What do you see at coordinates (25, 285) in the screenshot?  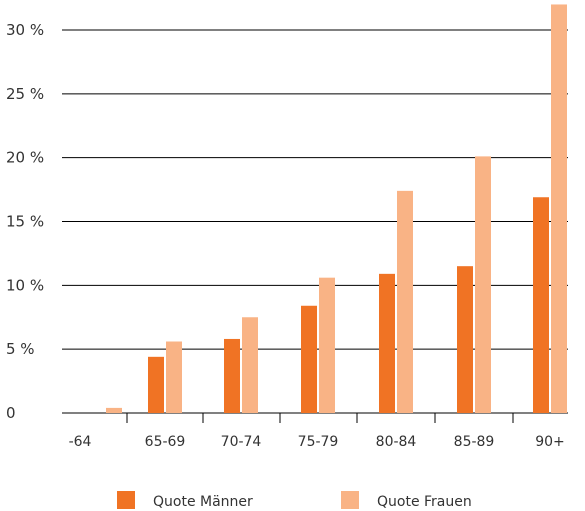 I see `y-tick-label: 10 %` at bounding box center [25, 285].